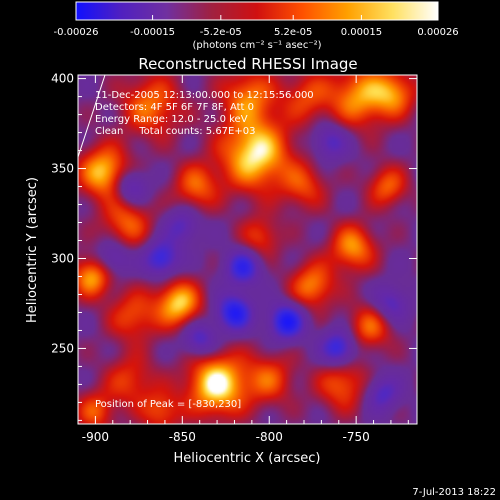 This screenshot has height=500, width=500. Describe the element at coordinates (361, 32) in the screenshot. I see `colorbar-tick-label: 0.00015` at that location.